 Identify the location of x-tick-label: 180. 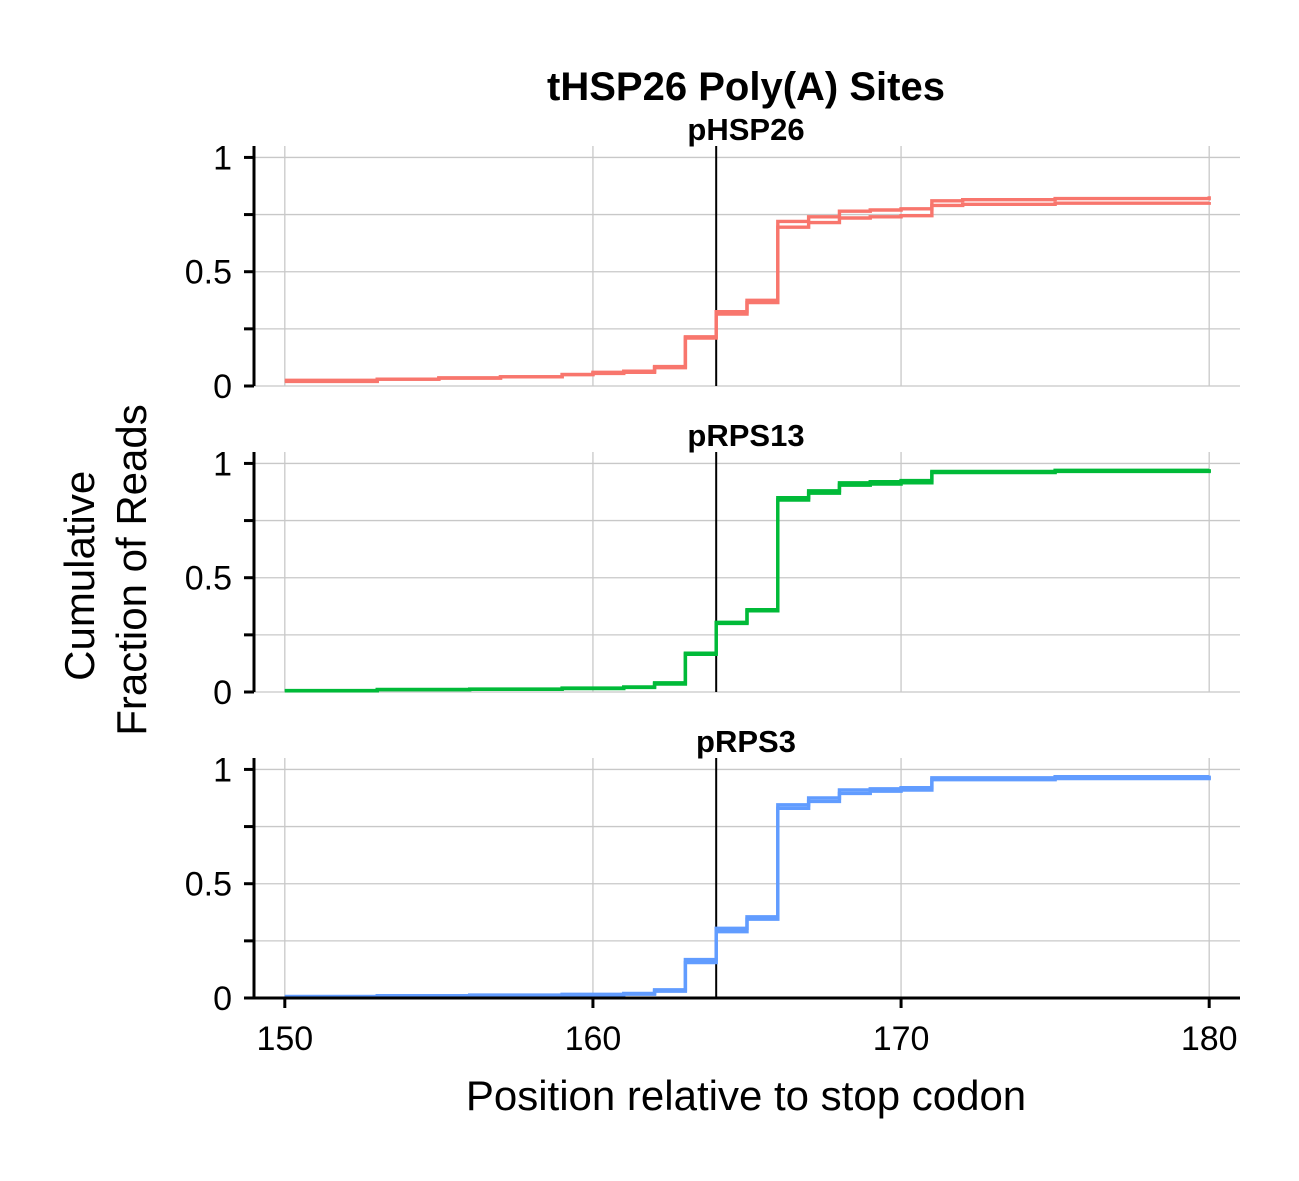
(1209, 1039).